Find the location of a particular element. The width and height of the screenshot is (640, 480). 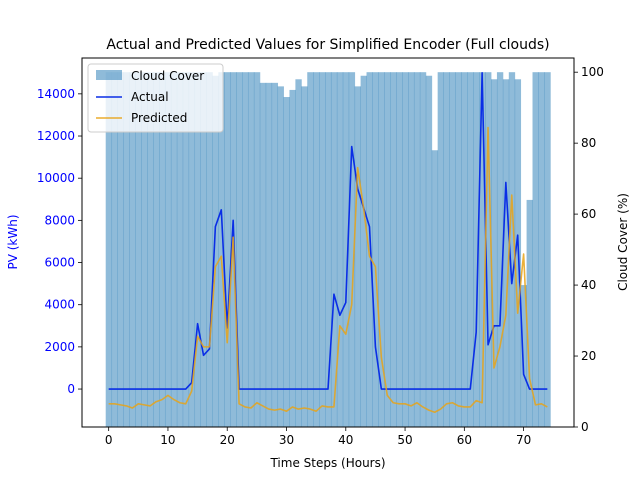

legend-box is located at coordinates (155, 98).